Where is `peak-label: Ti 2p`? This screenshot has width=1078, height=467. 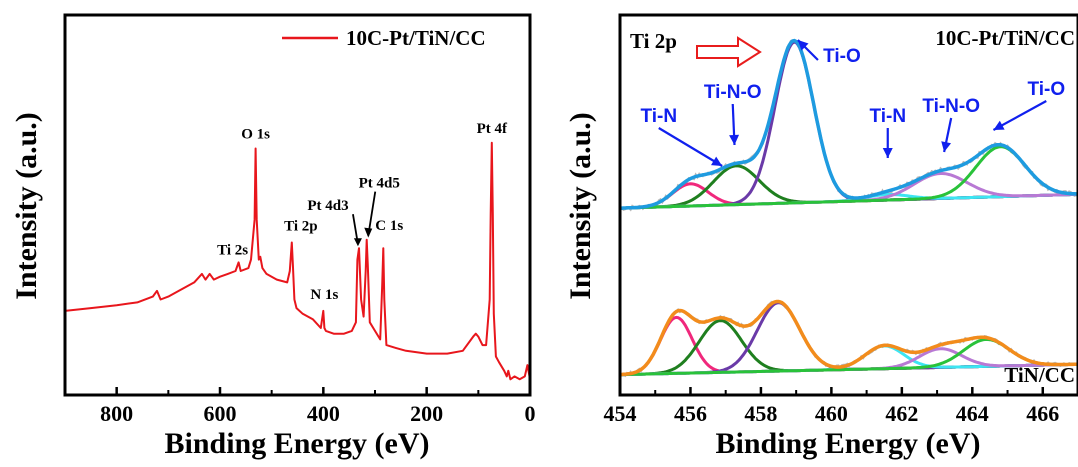
peak-label: Ti 2p is located at coordinates (301, 227).